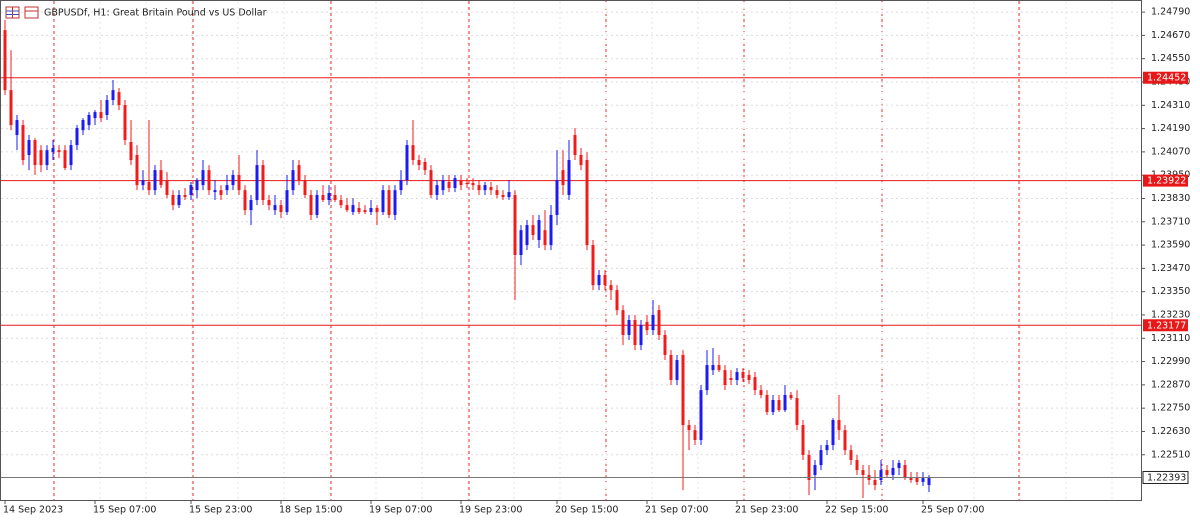 Image resolution: width=1200 pixels, height=521 pixels. What do you see at coordinates (1170, 105) in the screenshot?
I see `y-tick-label: 1.24310` at bounding box center [1170, 105].